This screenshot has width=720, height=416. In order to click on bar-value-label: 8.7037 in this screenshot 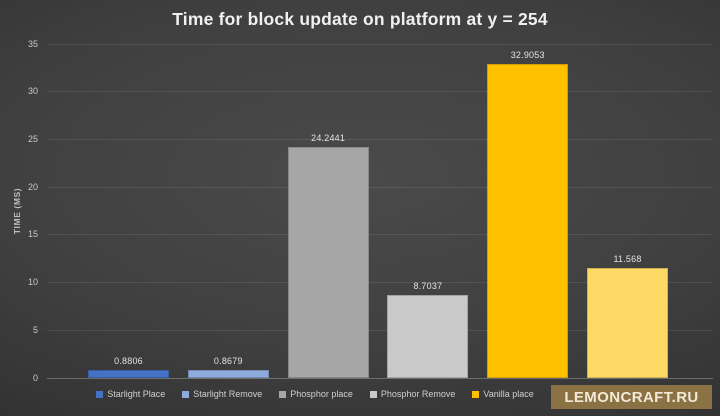, I will do `click(428, 285)`.